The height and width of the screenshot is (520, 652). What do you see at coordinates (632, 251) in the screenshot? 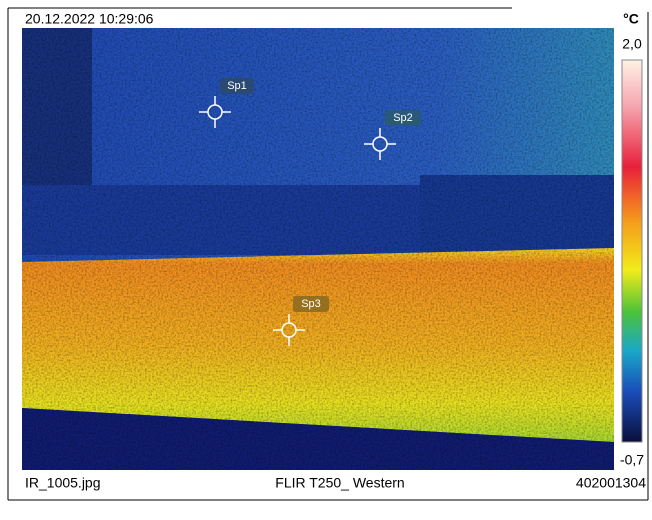
I see `color-scale` at bounding box center [632, 251].